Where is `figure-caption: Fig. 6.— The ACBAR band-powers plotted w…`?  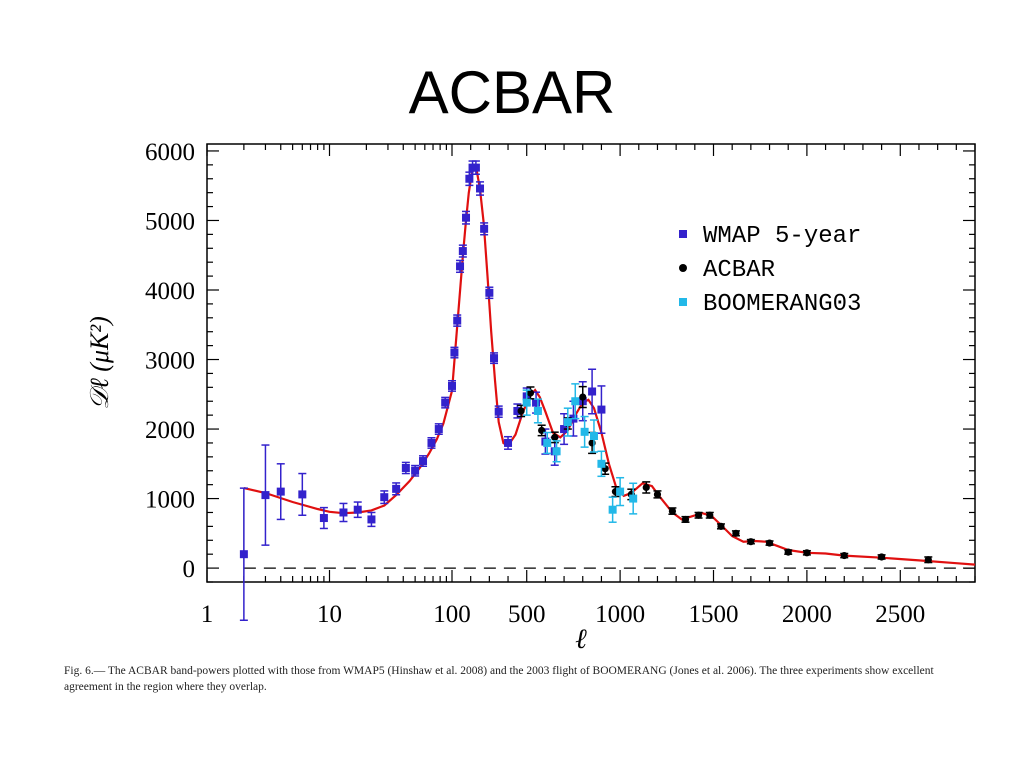 figure-caption: Fig. 6.— The ACBAR band-powers plotted w… is located at coordinates (499, 679).